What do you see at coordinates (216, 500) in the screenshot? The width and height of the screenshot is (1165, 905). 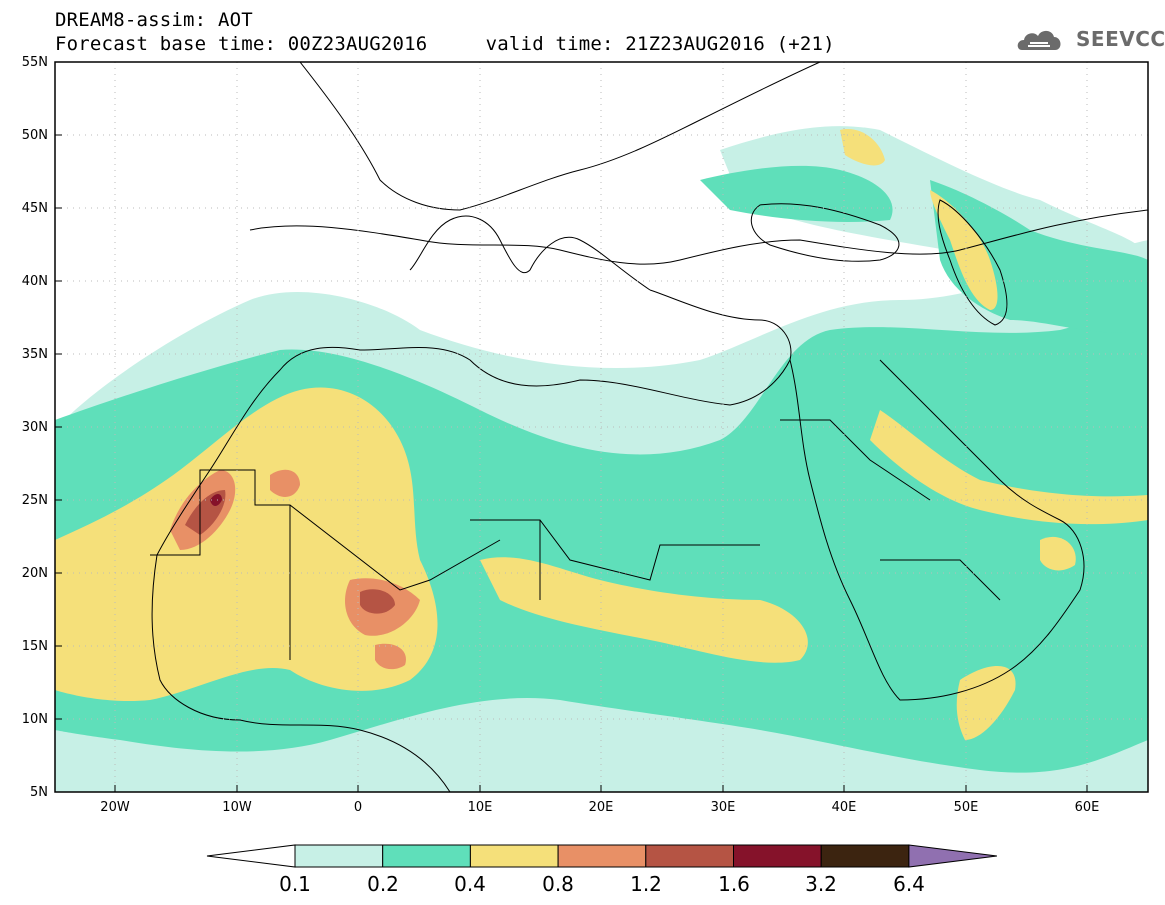 I see `aot-band-1.6` at bounding box center [216, 500].